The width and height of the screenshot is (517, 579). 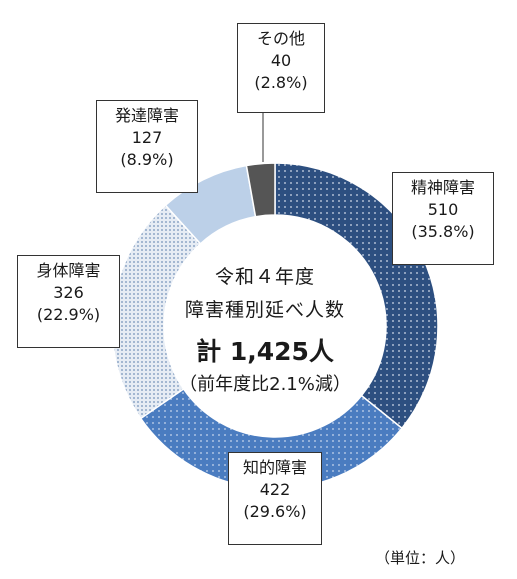 I want to click on slice-percent: (8.9%), so click(x=147, y=159).